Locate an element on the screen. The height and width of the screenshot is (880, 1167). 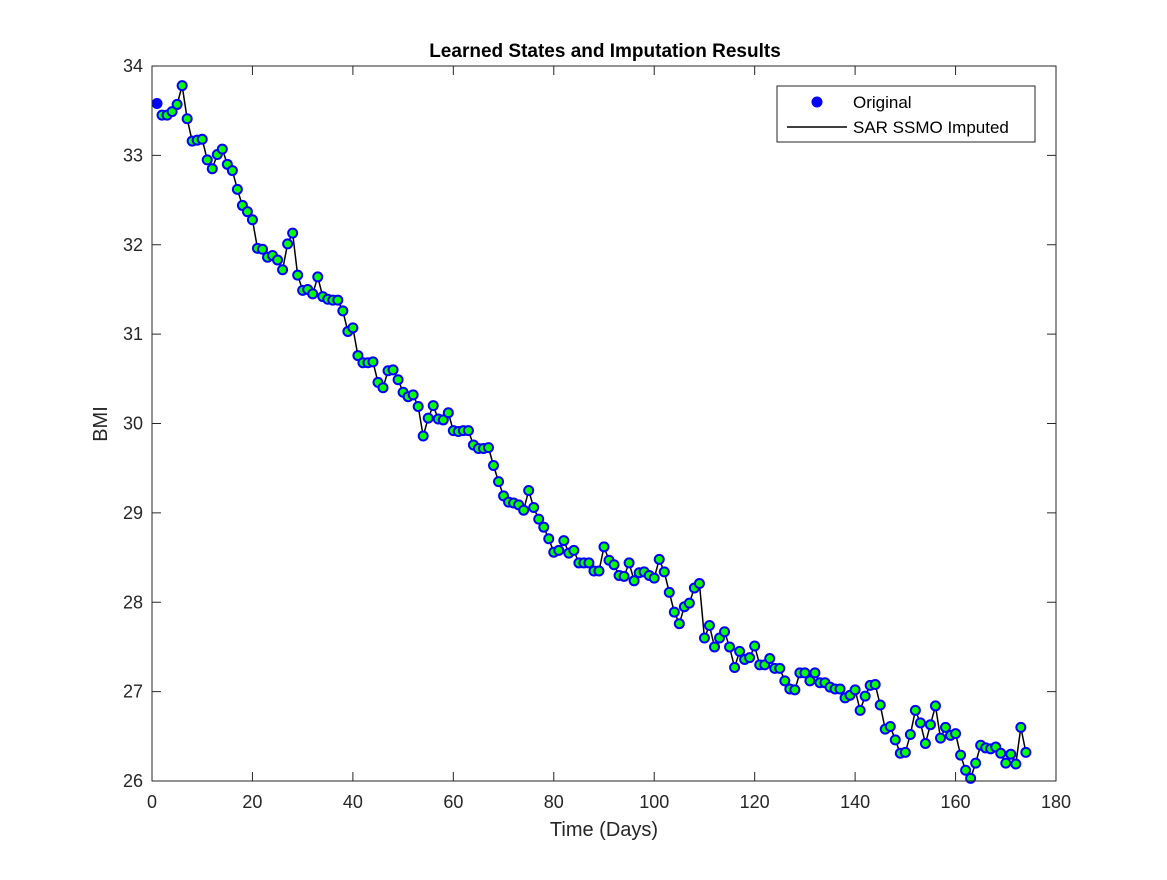
legend: Original SAR SSMO Imputed is located at coordinates (906, 114).